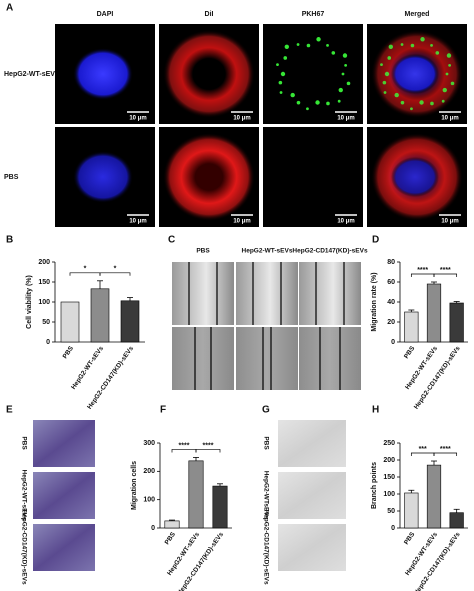 Image resolution: width=474 pixels, height=591 pixels. Describe the element at coordinates (391, 322) in the screenshot. I see `y-tick-label: 20` at that location.